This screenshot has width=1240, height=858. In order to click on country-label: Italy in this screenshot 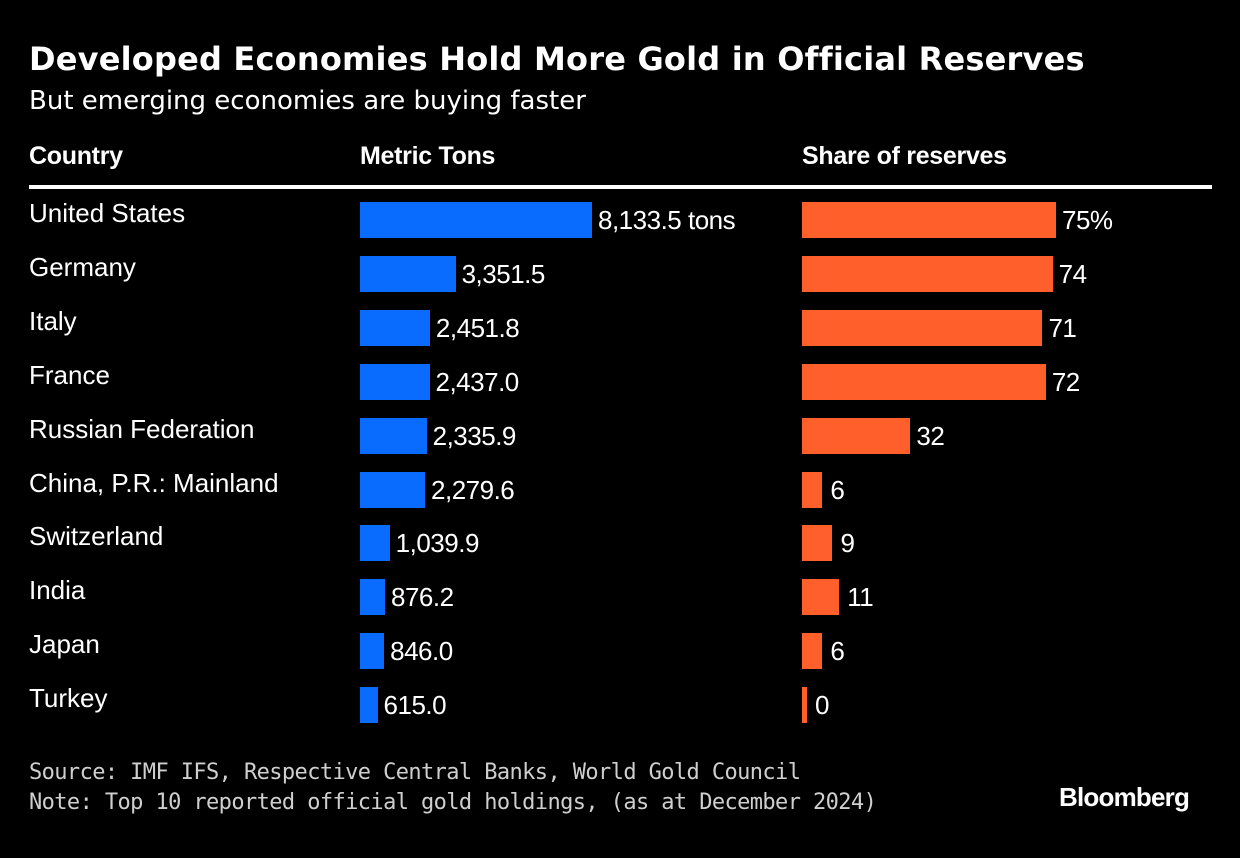, I will do `click(53, 321)`.